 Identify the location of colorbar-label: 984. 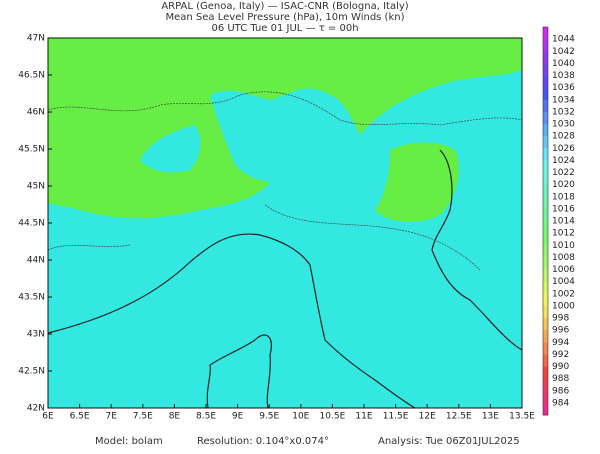
(560, 403).